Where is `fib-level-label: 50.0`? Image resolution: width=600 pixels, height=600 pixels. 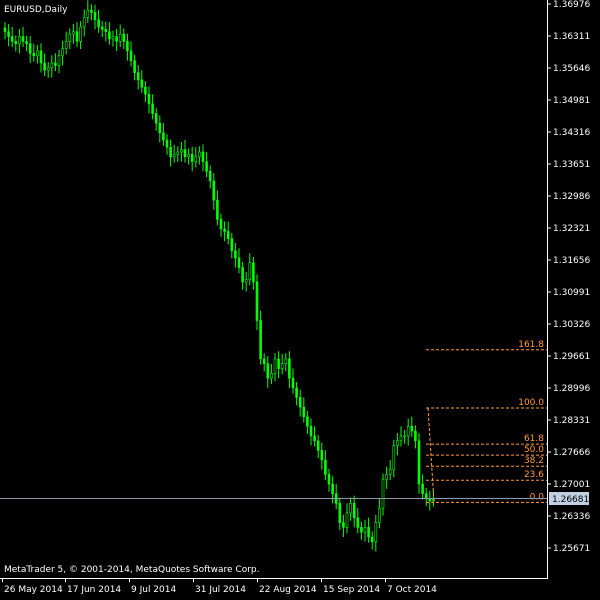 fib-level-label: 50.0 is located at coordinates (534, 450).